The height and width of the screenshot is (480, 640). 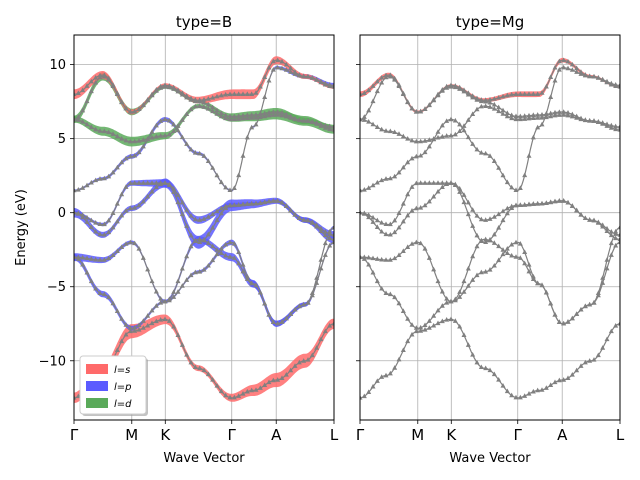 What do you see at coordinates (113, 385) in the screenshot?
I see `legend: l=s l=p l=d` at bounding box center [113, 385].